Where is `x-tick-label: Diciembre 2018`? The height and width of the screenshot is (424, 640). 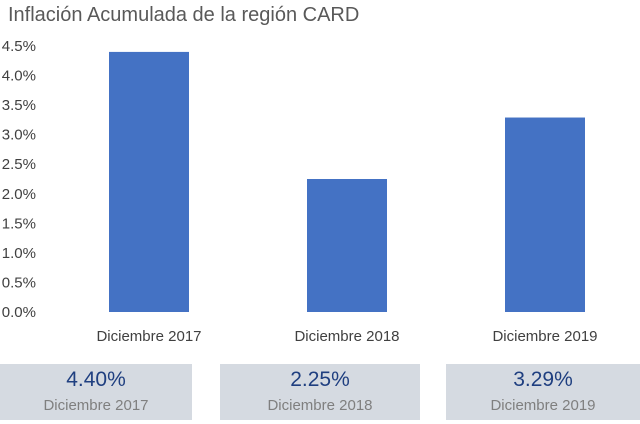 x-tick-label: Diciembre 2018 is located at coordinates (346, 336).